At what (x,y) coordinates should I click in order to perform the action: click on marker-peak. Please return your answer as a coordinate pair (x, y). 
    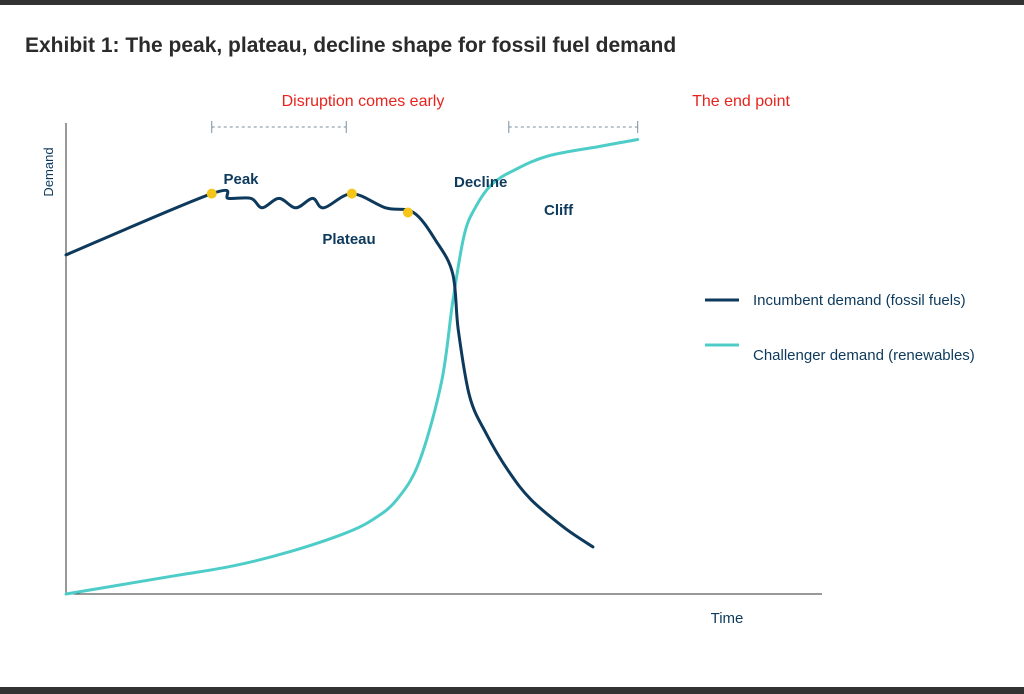
    Looking at the image, I should click on (211, 193).